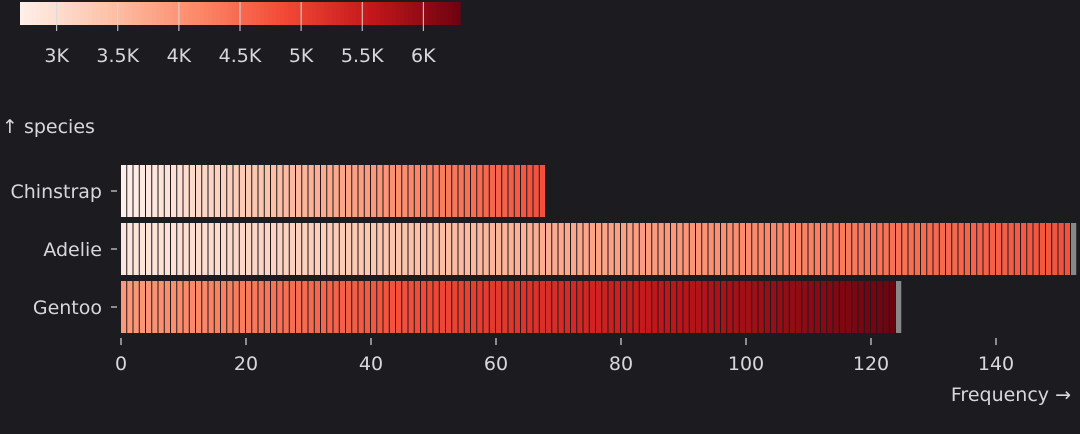 This screenshot has height=434, width=1080. What do you see at coordinates (179, 56) in the screenshot?
I see `legend-tick-label: 4K` at bounding box center [179, 56].